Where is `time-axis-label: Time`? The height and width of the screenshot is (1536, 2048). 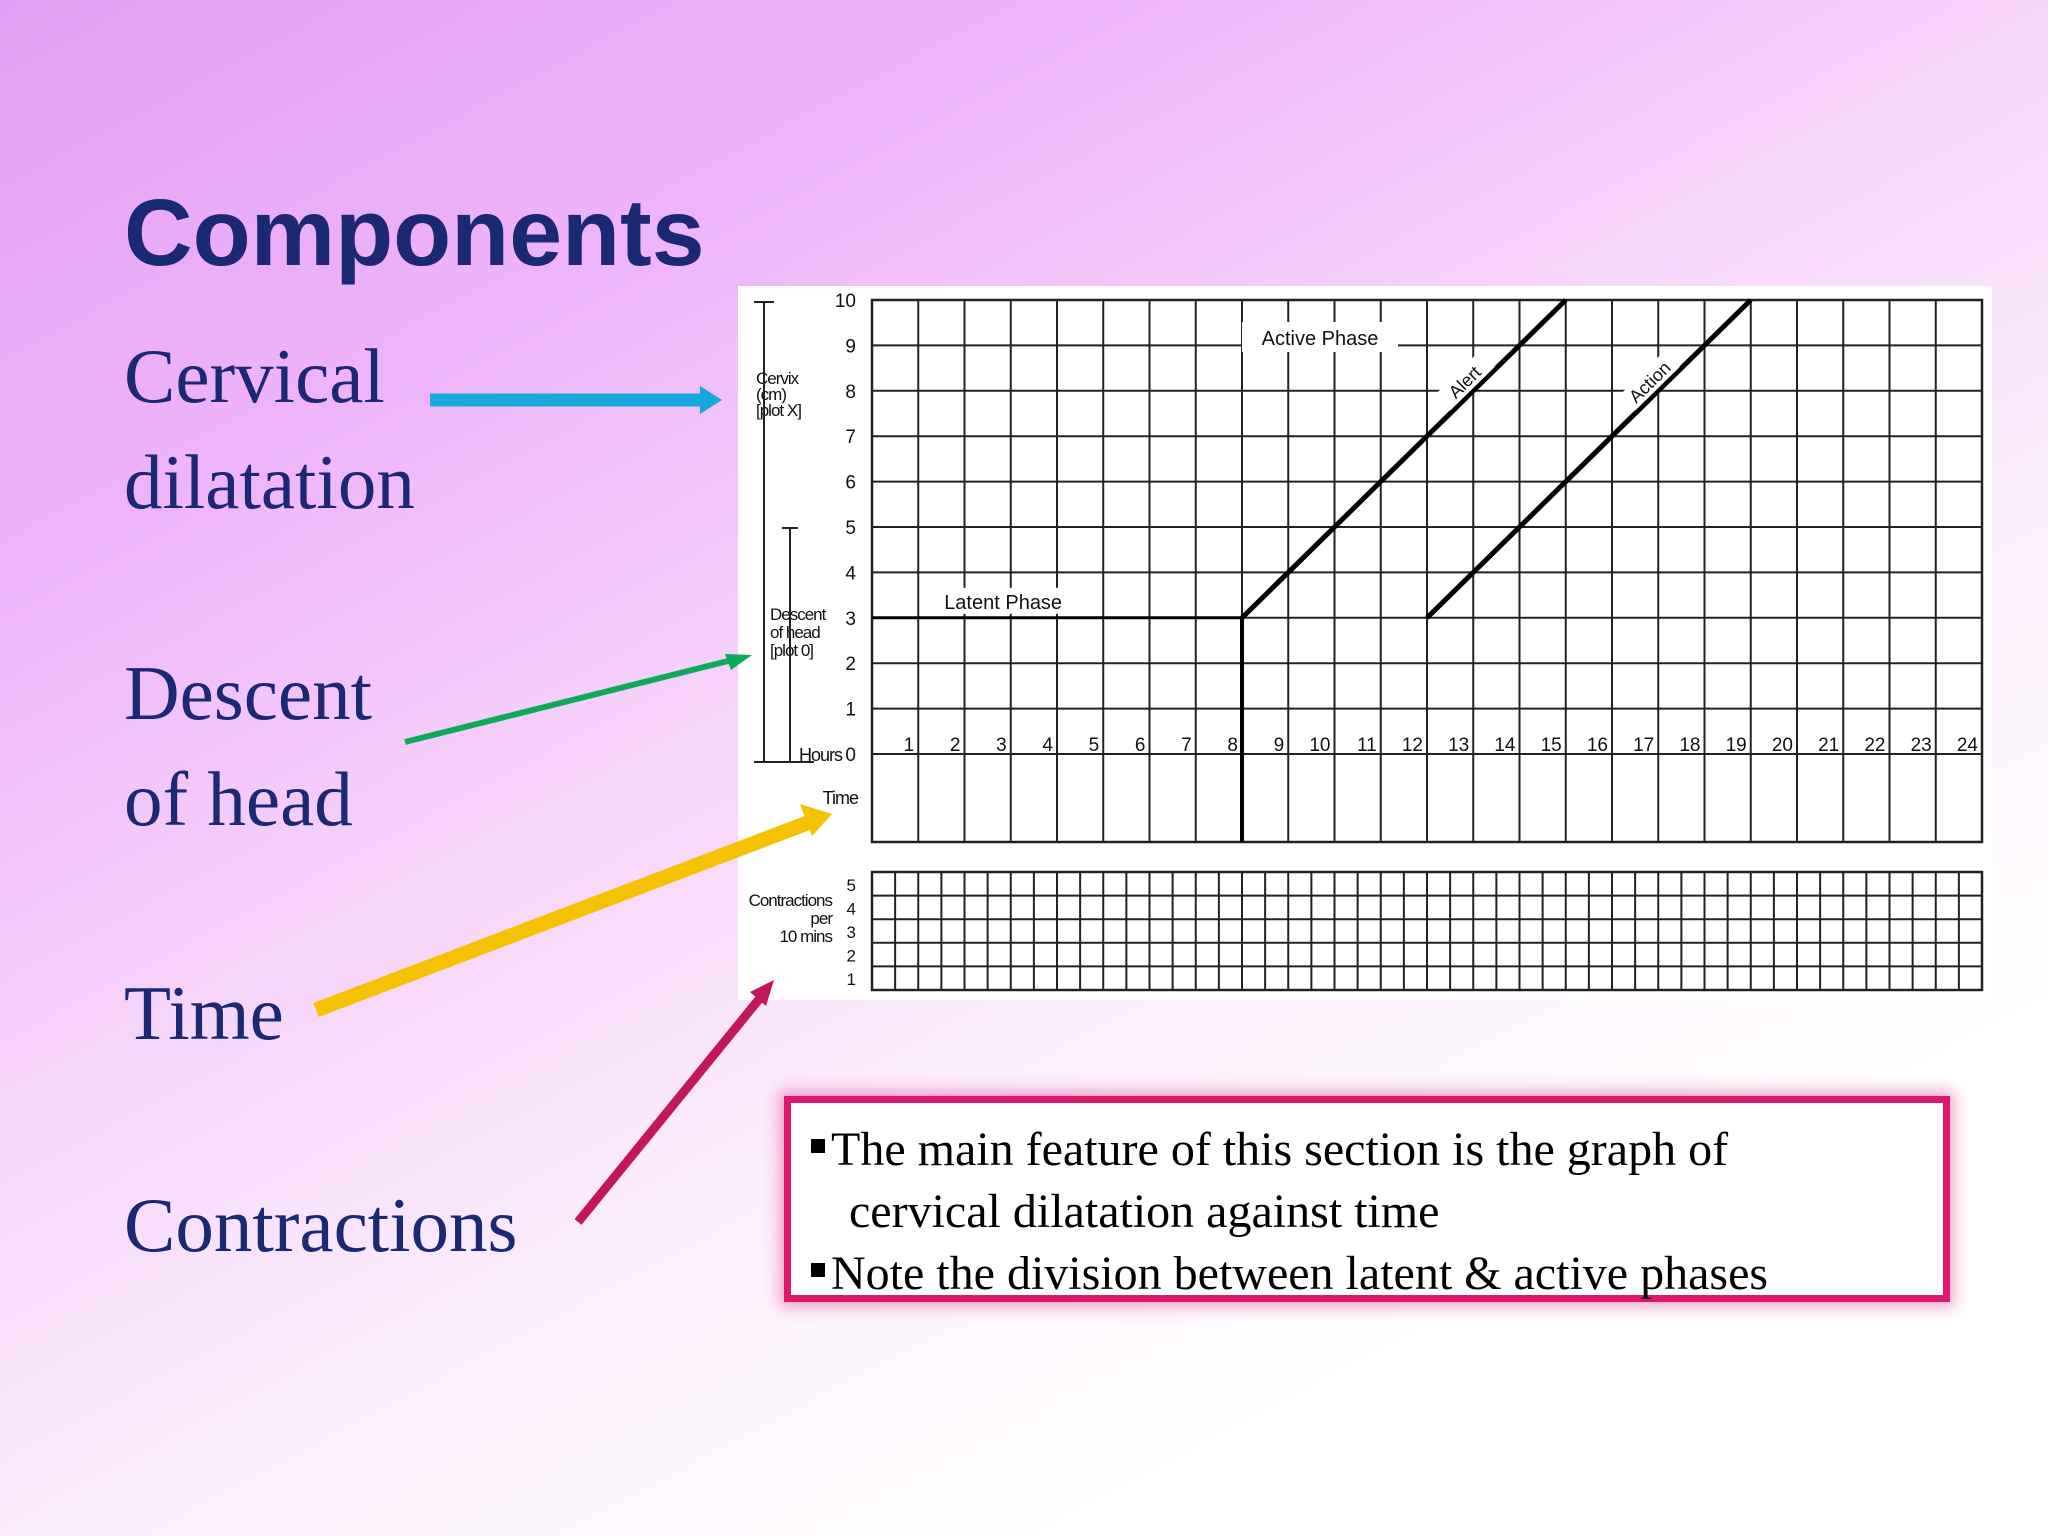
time-axis-label: Time is located at coordinates (841, 798).